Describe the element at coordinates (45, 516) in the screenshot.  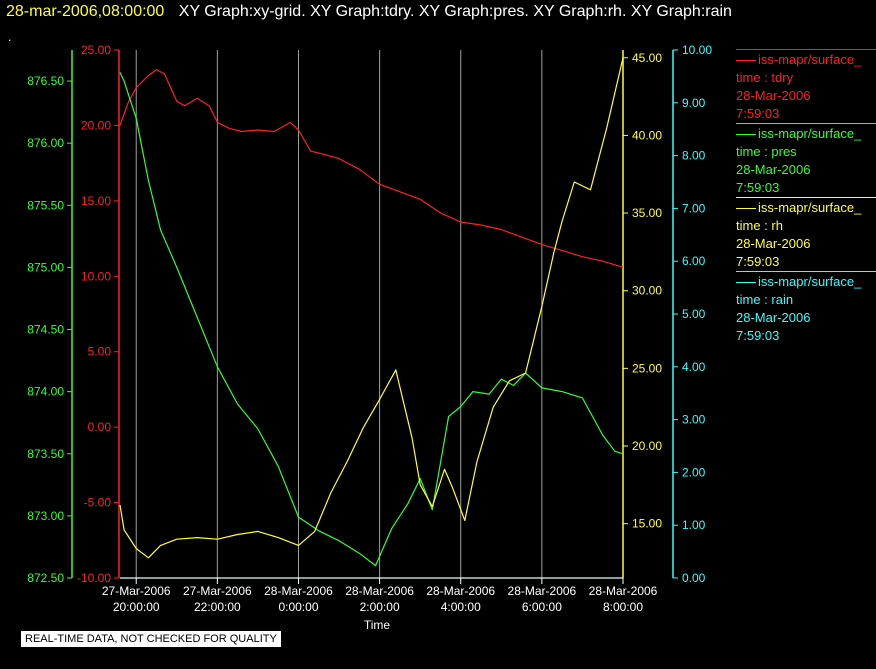
I see `pres-tick-label: 873.00` at that location.